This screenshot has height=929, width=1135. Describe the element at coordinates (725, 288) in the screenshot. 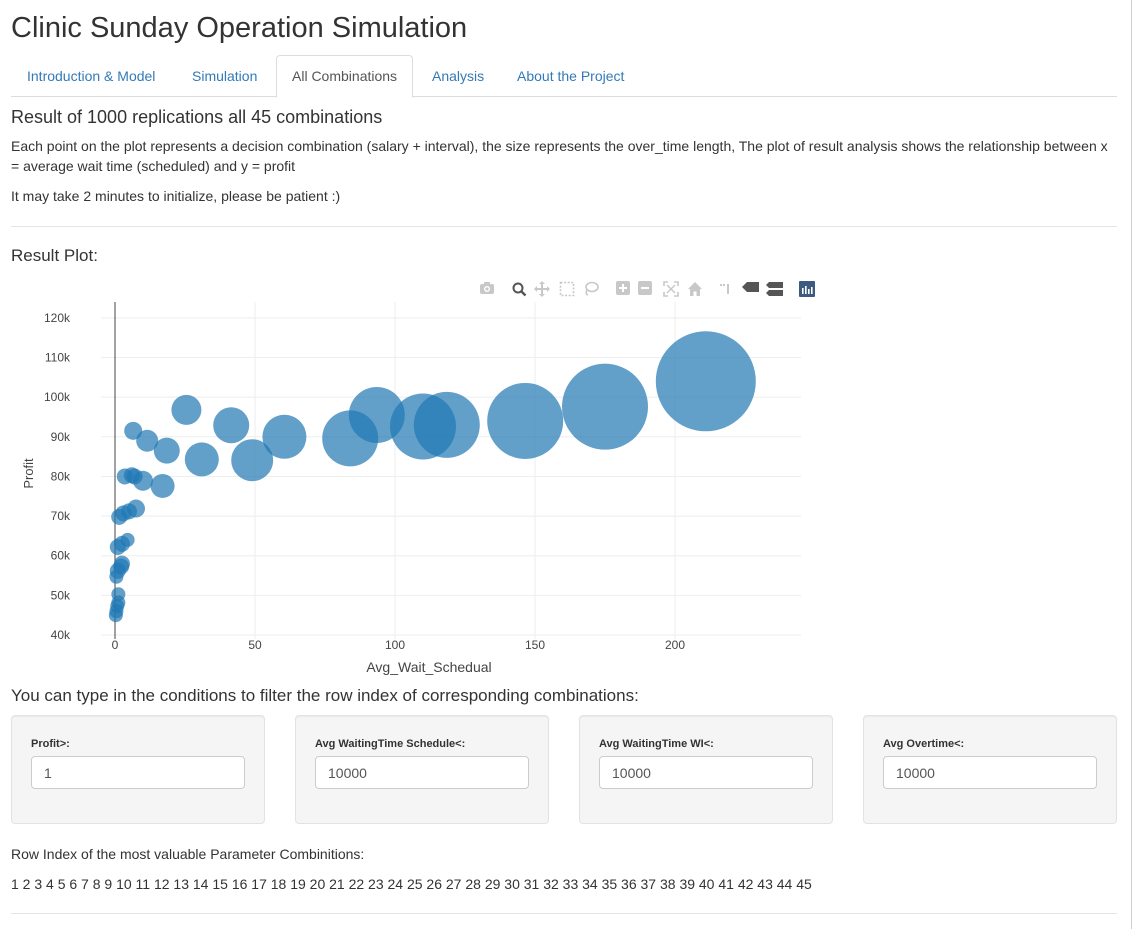

I see `spike-lines-icon` at that location.